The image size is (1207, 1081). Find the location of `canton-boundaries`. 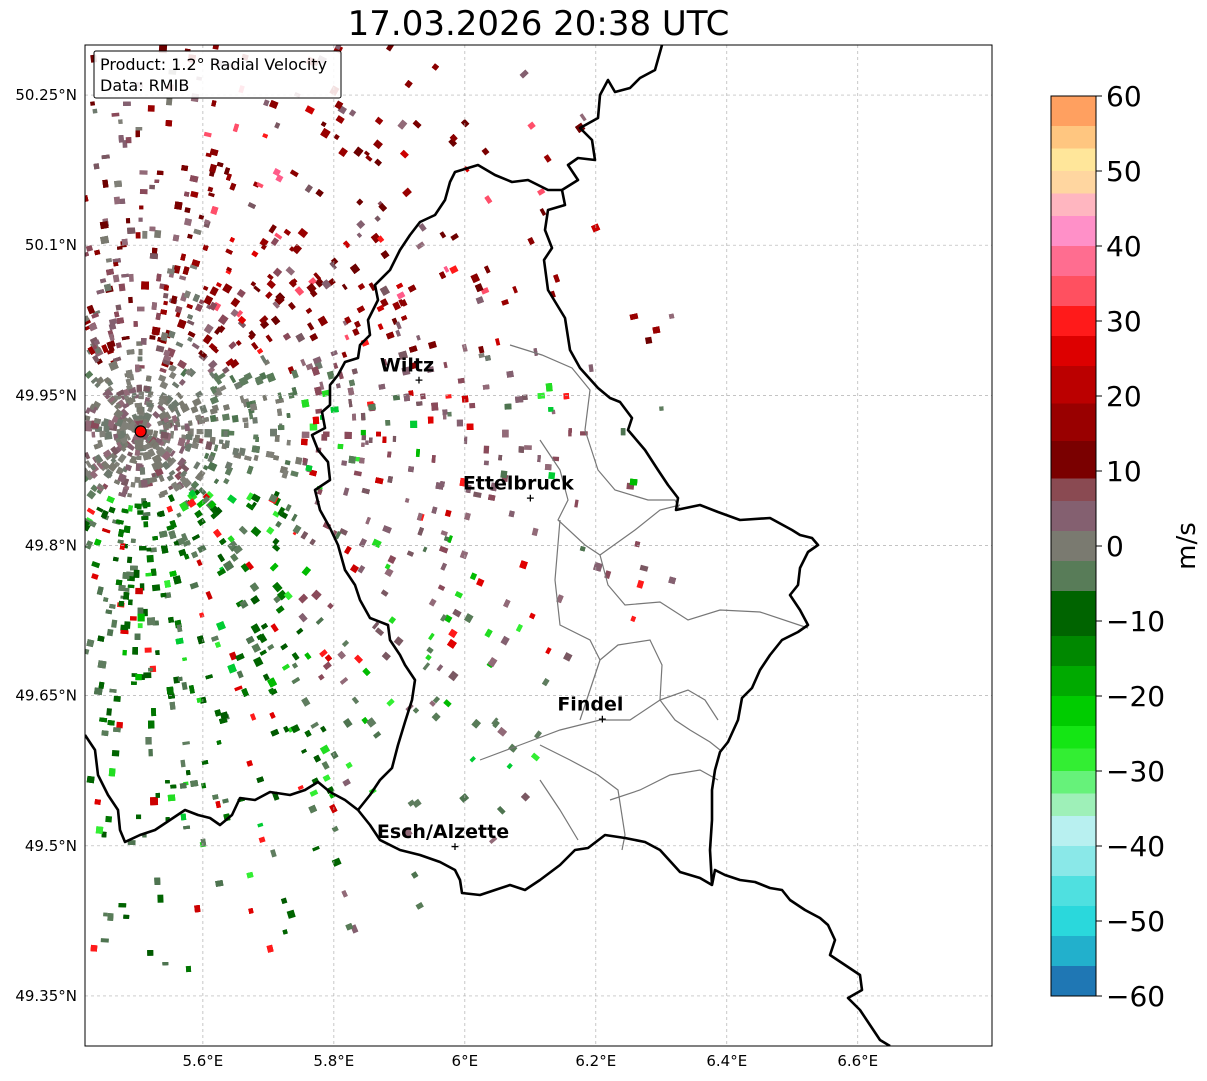

canton-boundaries is located at coordinates (644, 597).